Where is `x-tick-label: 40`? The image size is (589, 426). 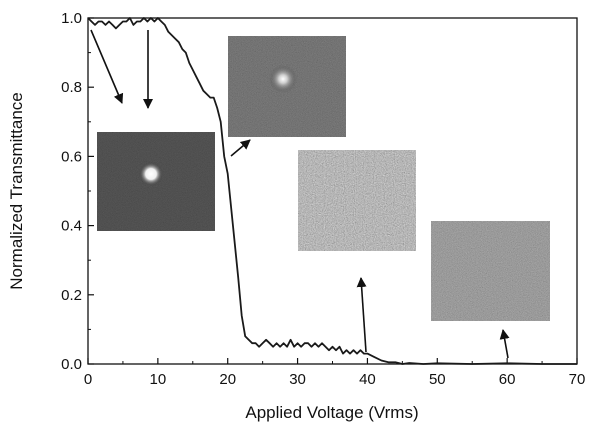
x-tick-label: 40 is located at coordinates (367, 379).